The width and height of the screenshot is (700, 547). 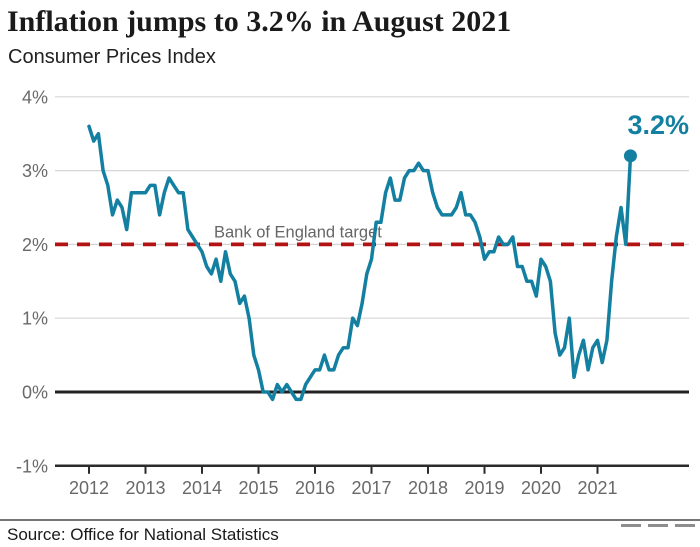 I want to click on x-tick-label: 2017, so click(x=371, y=488).